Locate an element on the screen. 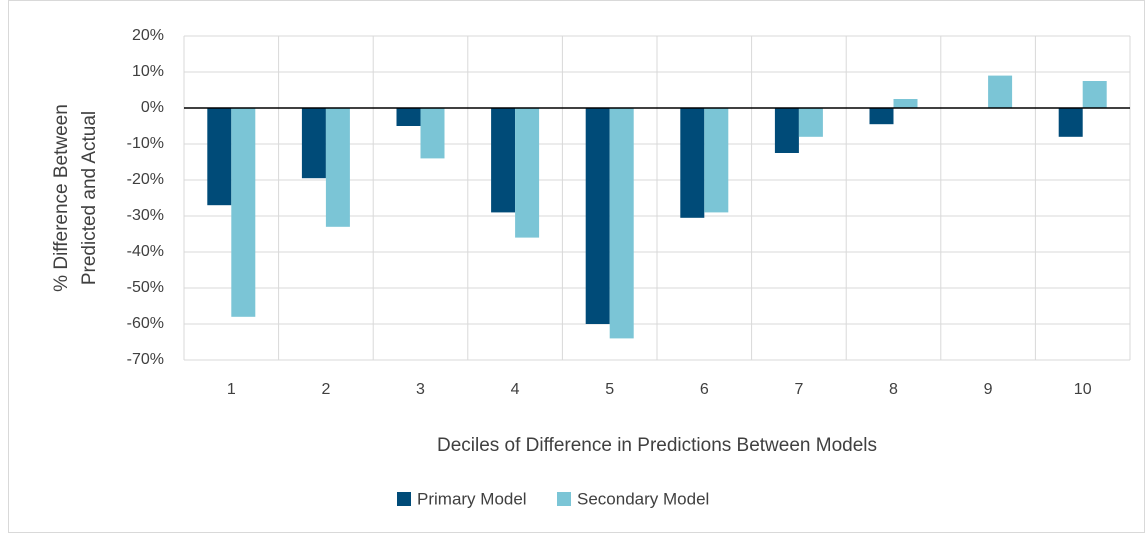 This screenshot has width=1146, height=533. x-tick-label: 4 is located at coordinates (515, 389).